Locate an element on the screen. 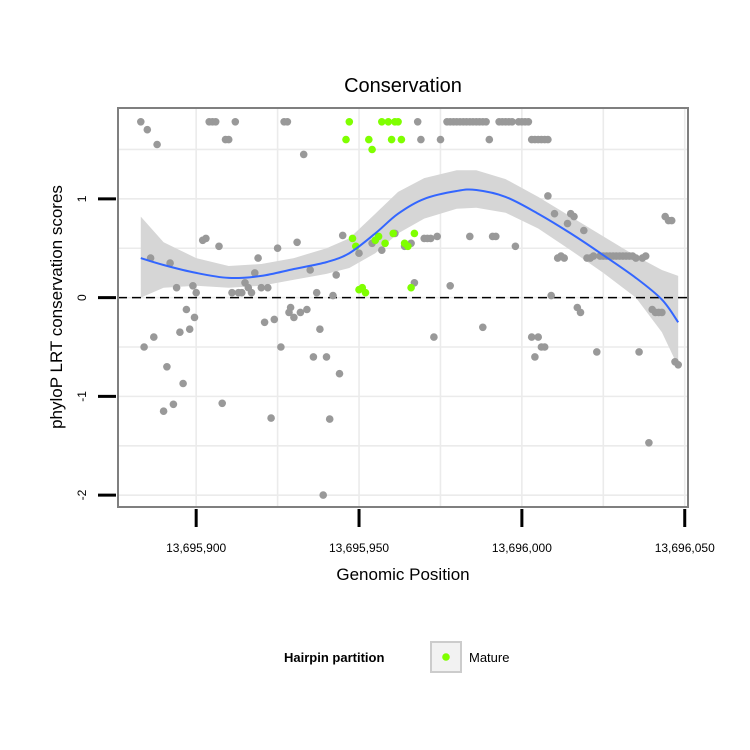 This screenshot has width=750, height=750. y-tick-label: 1 is located at coordinates (82, 198).